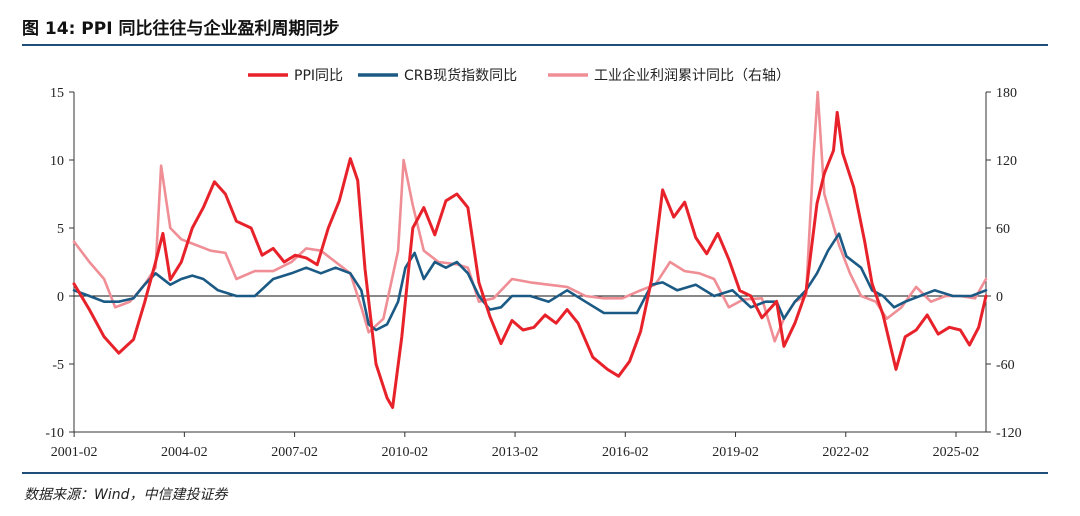 The height and width of the screenshot is (516, 1080). Describe the element at coordinates (735, 452) in the screenshot. I see `x-tick-label: 2019-02` at that location.